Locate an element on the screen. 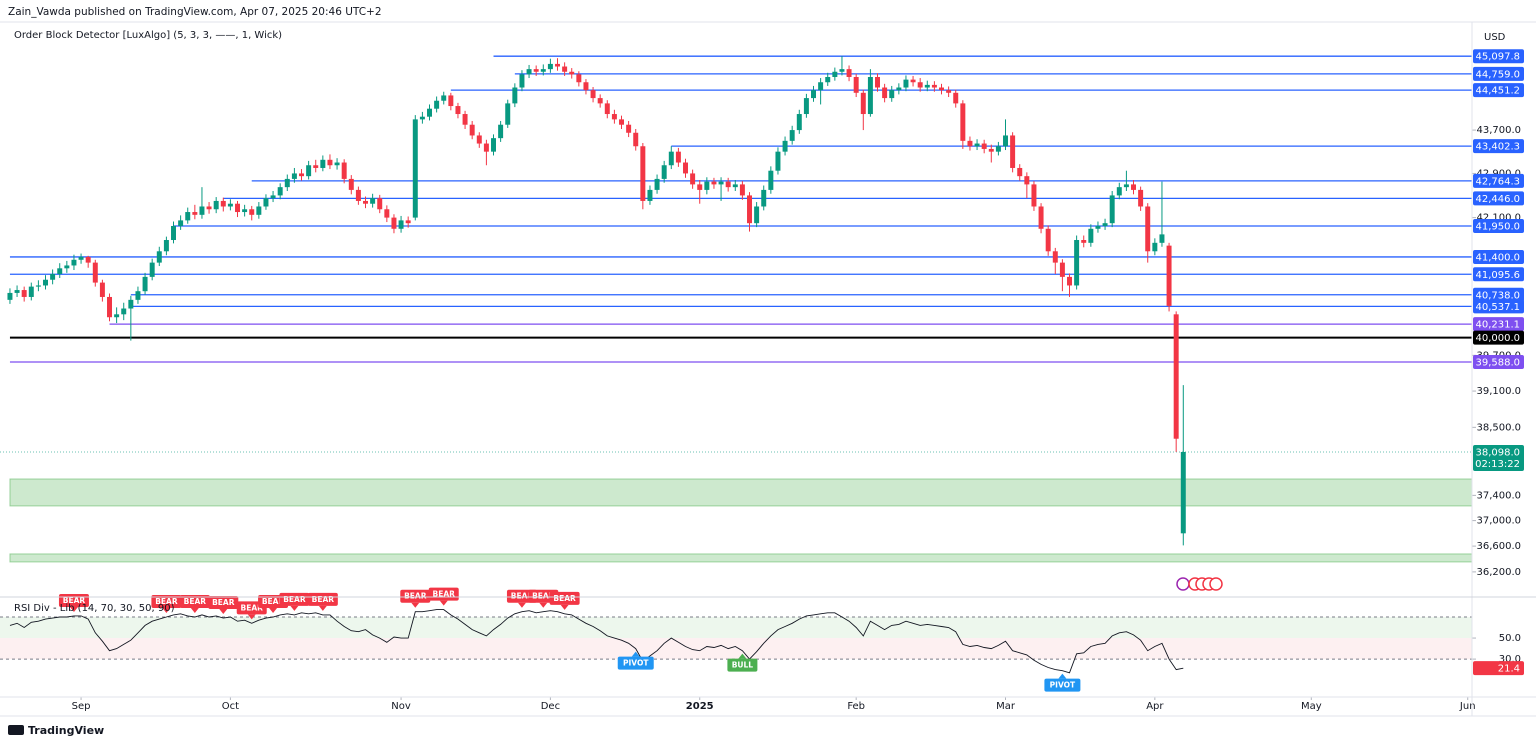  level-label: 40,000.0 is located at coordinates (1497, 338).